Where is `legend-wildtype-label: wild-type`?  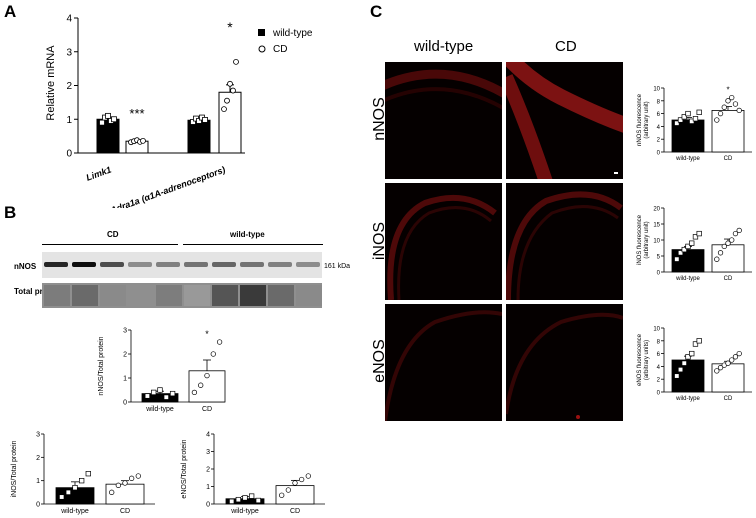
legend-wildtype-label: wild-type is located at coordinates (292, 33).